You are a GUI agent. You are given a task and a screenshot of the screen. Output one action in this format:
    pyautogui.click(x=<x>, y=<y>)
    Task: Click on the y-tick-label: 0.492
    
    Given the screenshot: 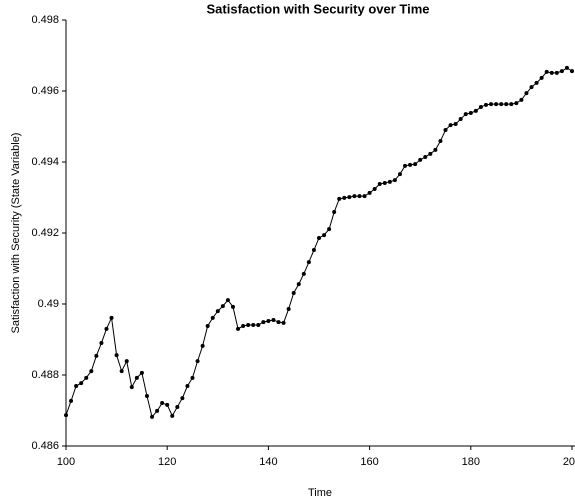 What is the action you would take?
    pyautogui.click(x=45, y=233)
    